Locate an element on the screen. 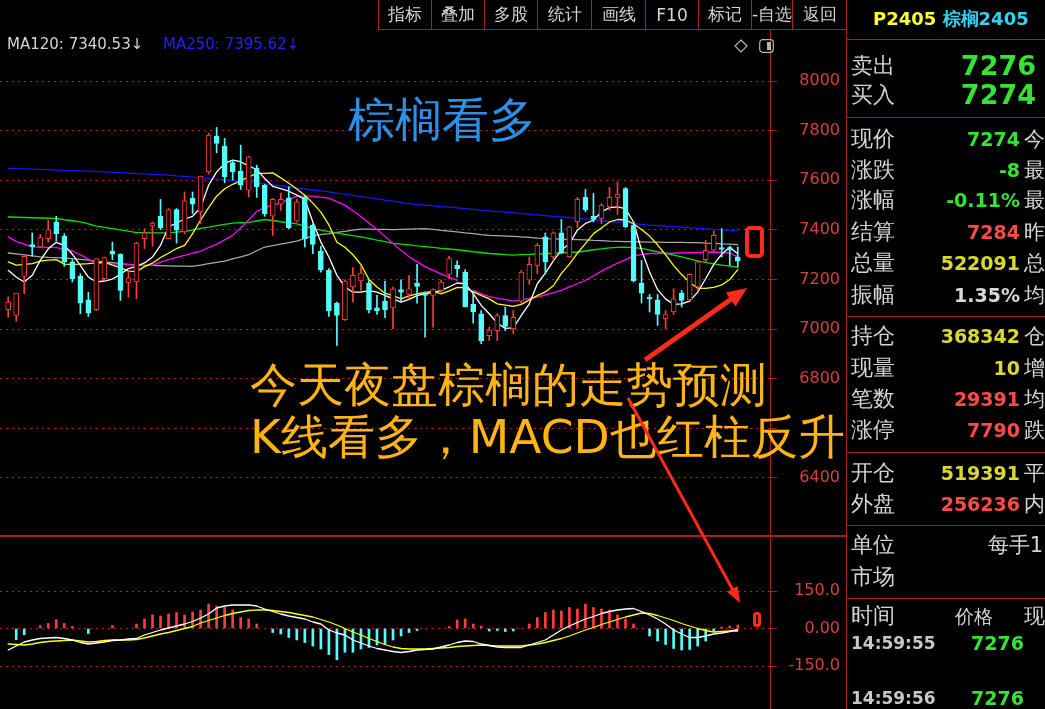 The height and width of the screenshot is (709, 1045). text: 指标 is located at coordinates (405, 14).